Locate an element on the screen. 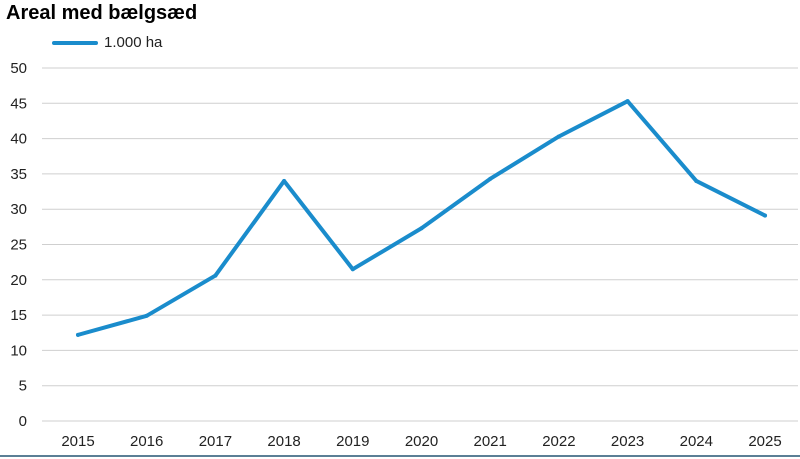 This screenshot has width=800, height=459. data-point-2016 is located at coordinates (146, 315).